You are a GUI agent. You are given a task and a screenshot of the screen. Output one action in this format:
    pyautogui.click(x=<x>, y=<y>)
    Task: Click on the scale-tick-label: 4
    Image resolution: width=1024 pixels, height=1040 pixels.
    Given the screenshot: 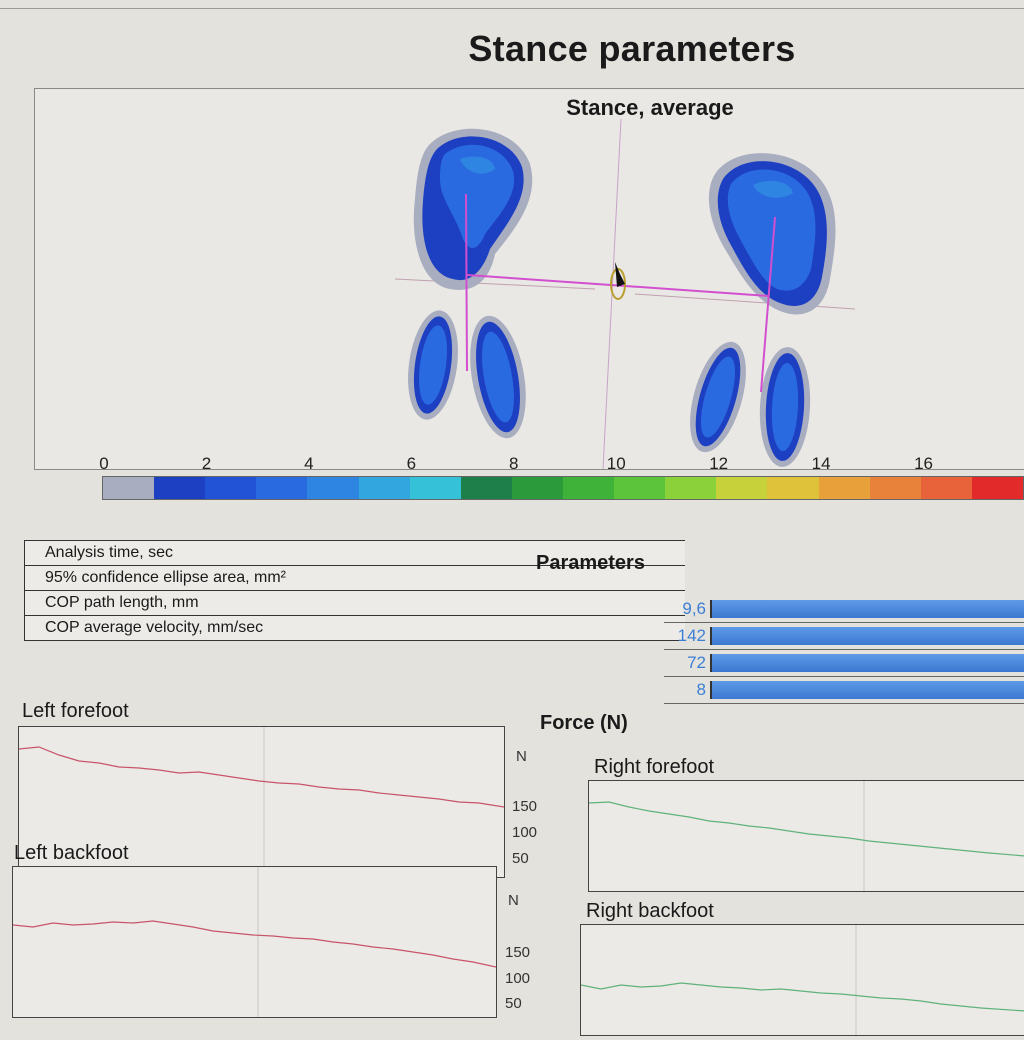 What is the action you would take?
    pyautogui.click(x=309, y=463)
    